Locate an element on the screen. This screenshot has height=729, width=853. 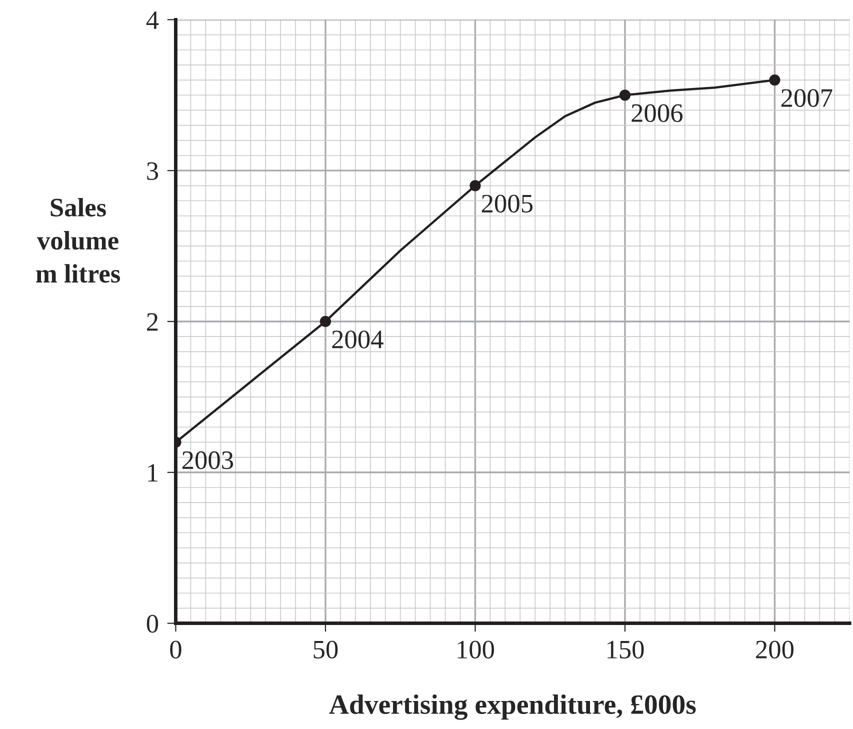
annotation: 2007 is located at coordinates (806, 98).